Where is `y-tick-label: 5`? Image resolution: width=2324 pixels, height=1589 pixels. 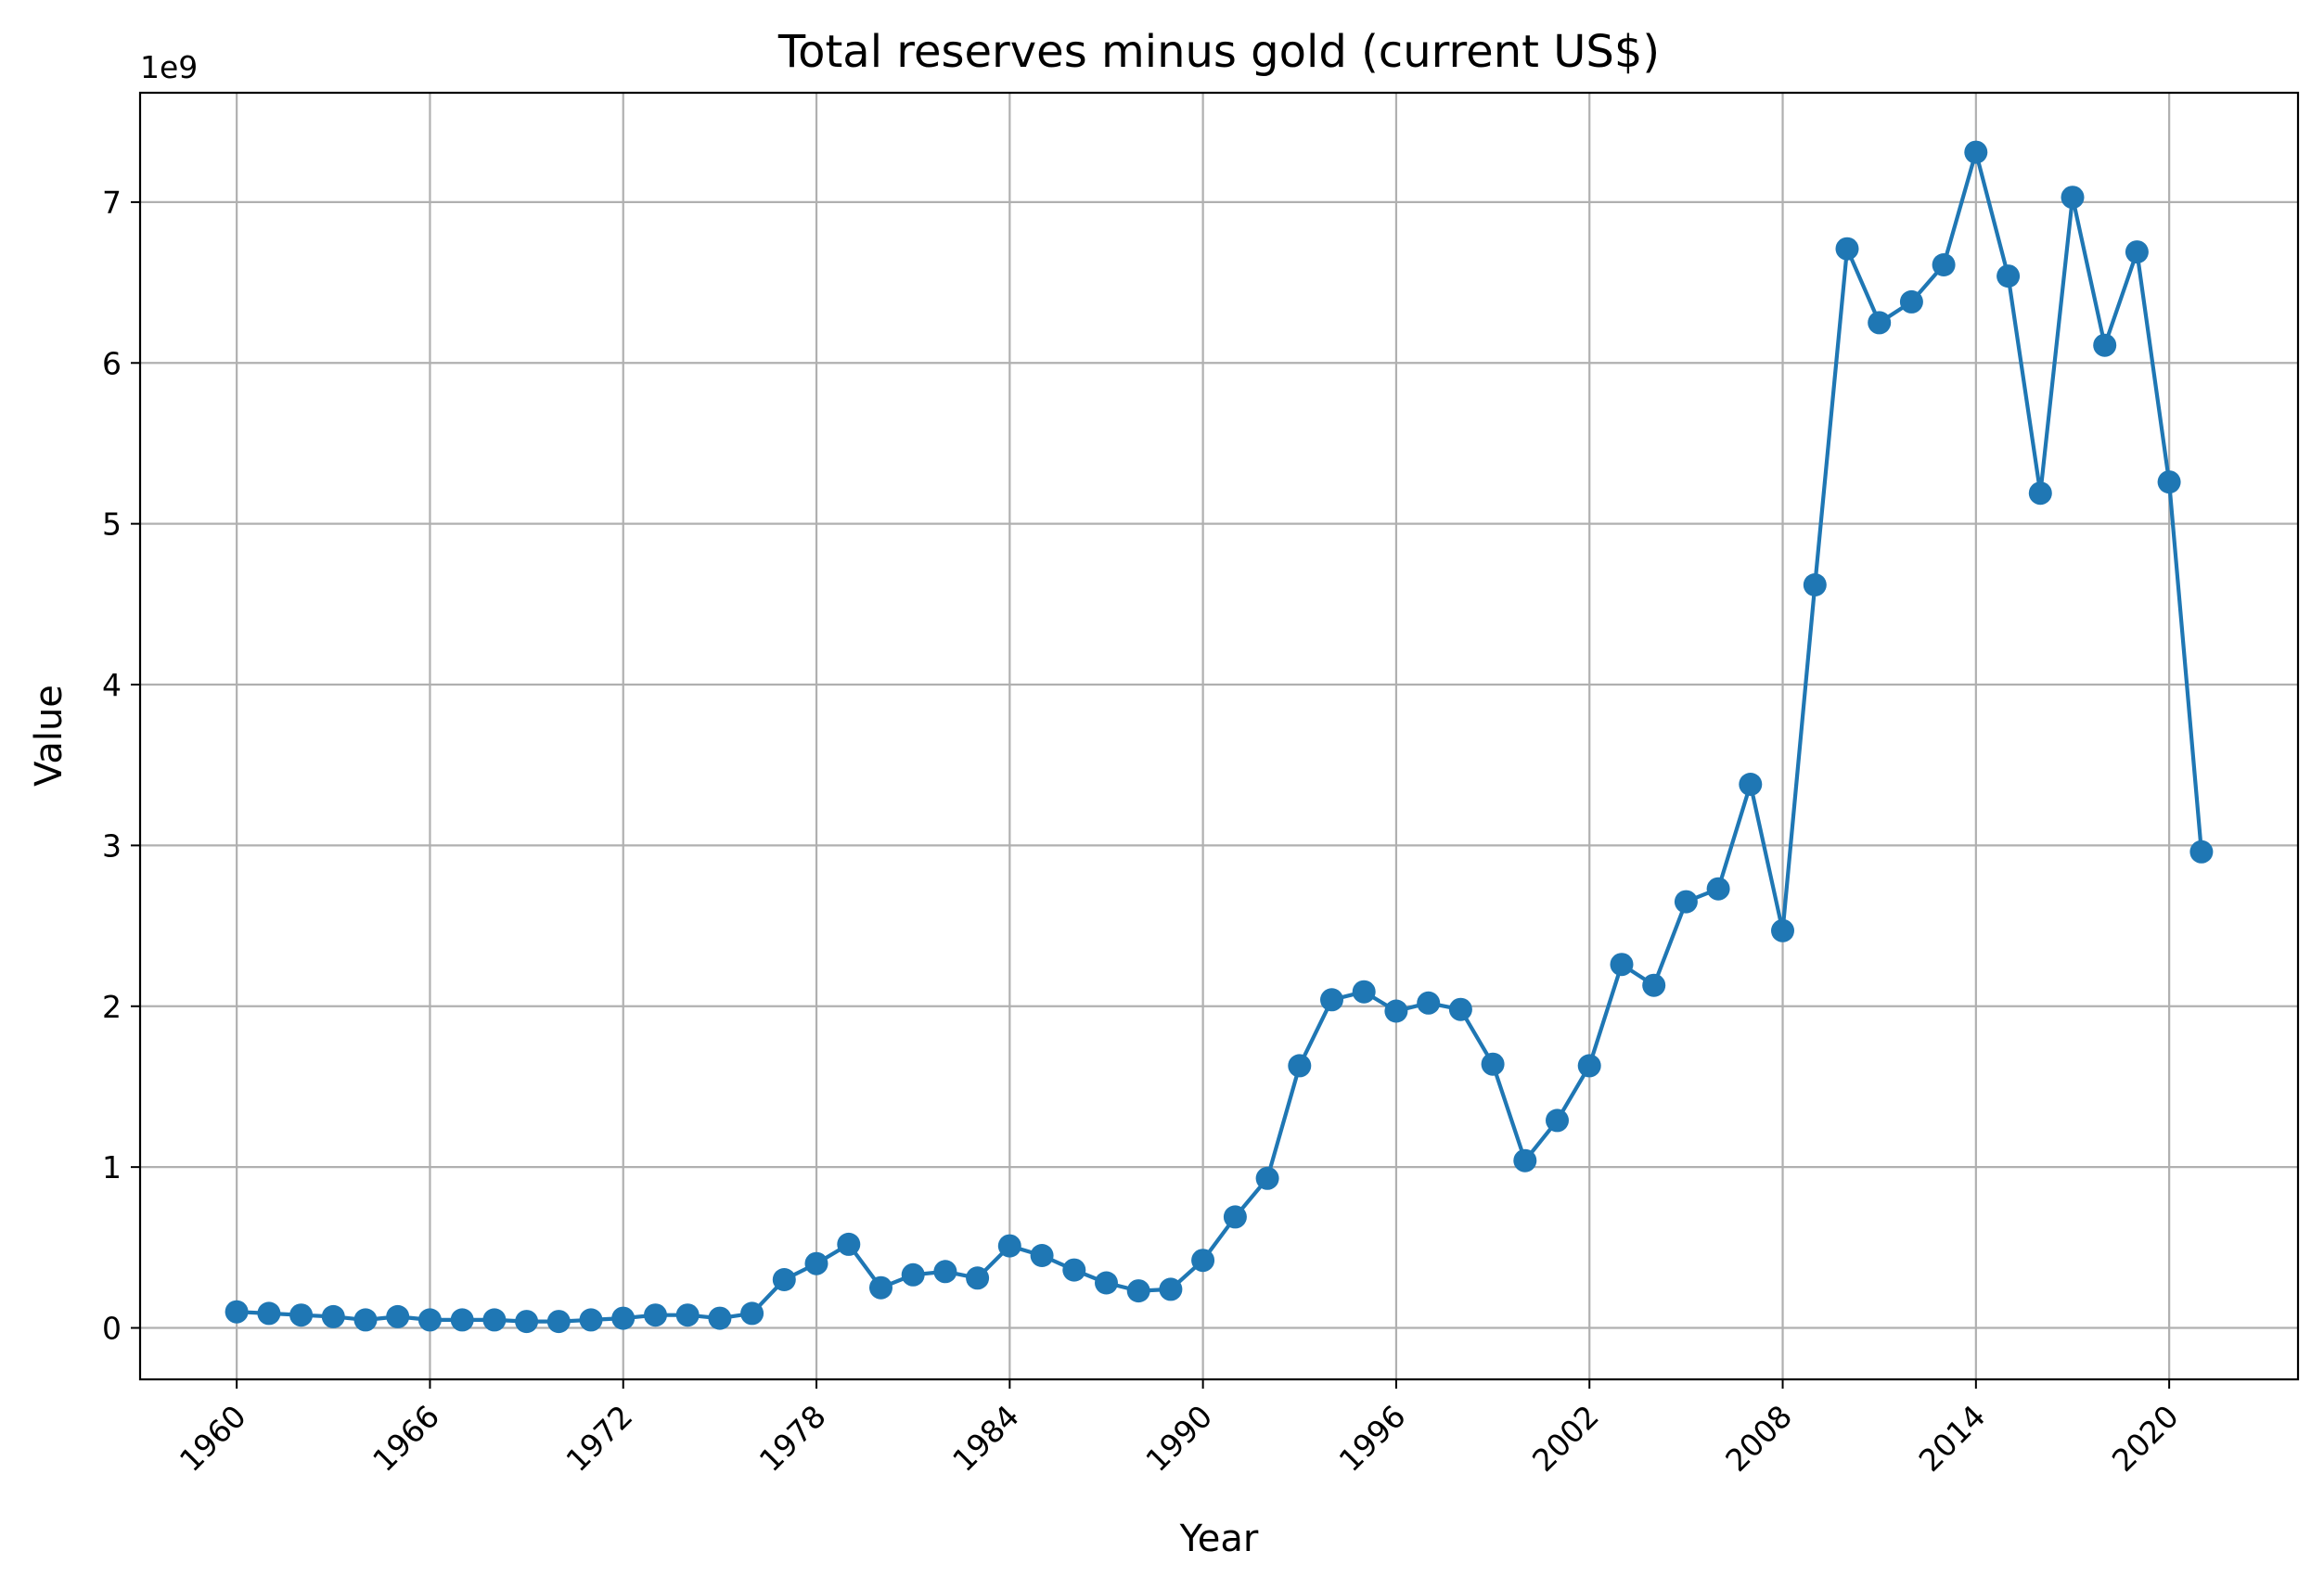 y-tick-label: 5 is located at coordinates (112, 524).